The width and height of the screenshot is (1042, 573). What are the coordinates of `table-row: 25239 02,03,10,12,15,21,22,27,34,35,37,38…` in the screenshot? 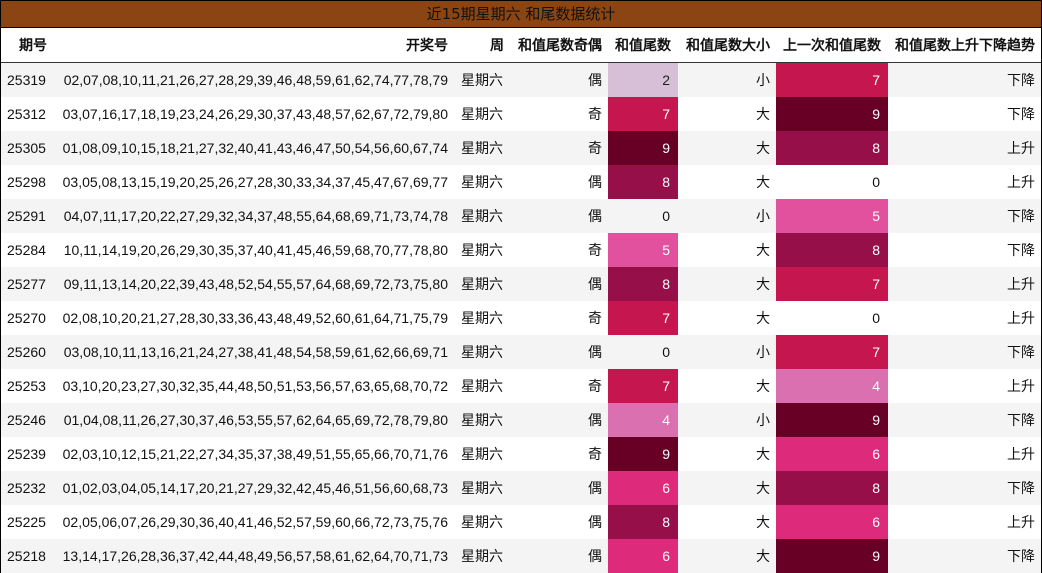 It's located at (521, 454).